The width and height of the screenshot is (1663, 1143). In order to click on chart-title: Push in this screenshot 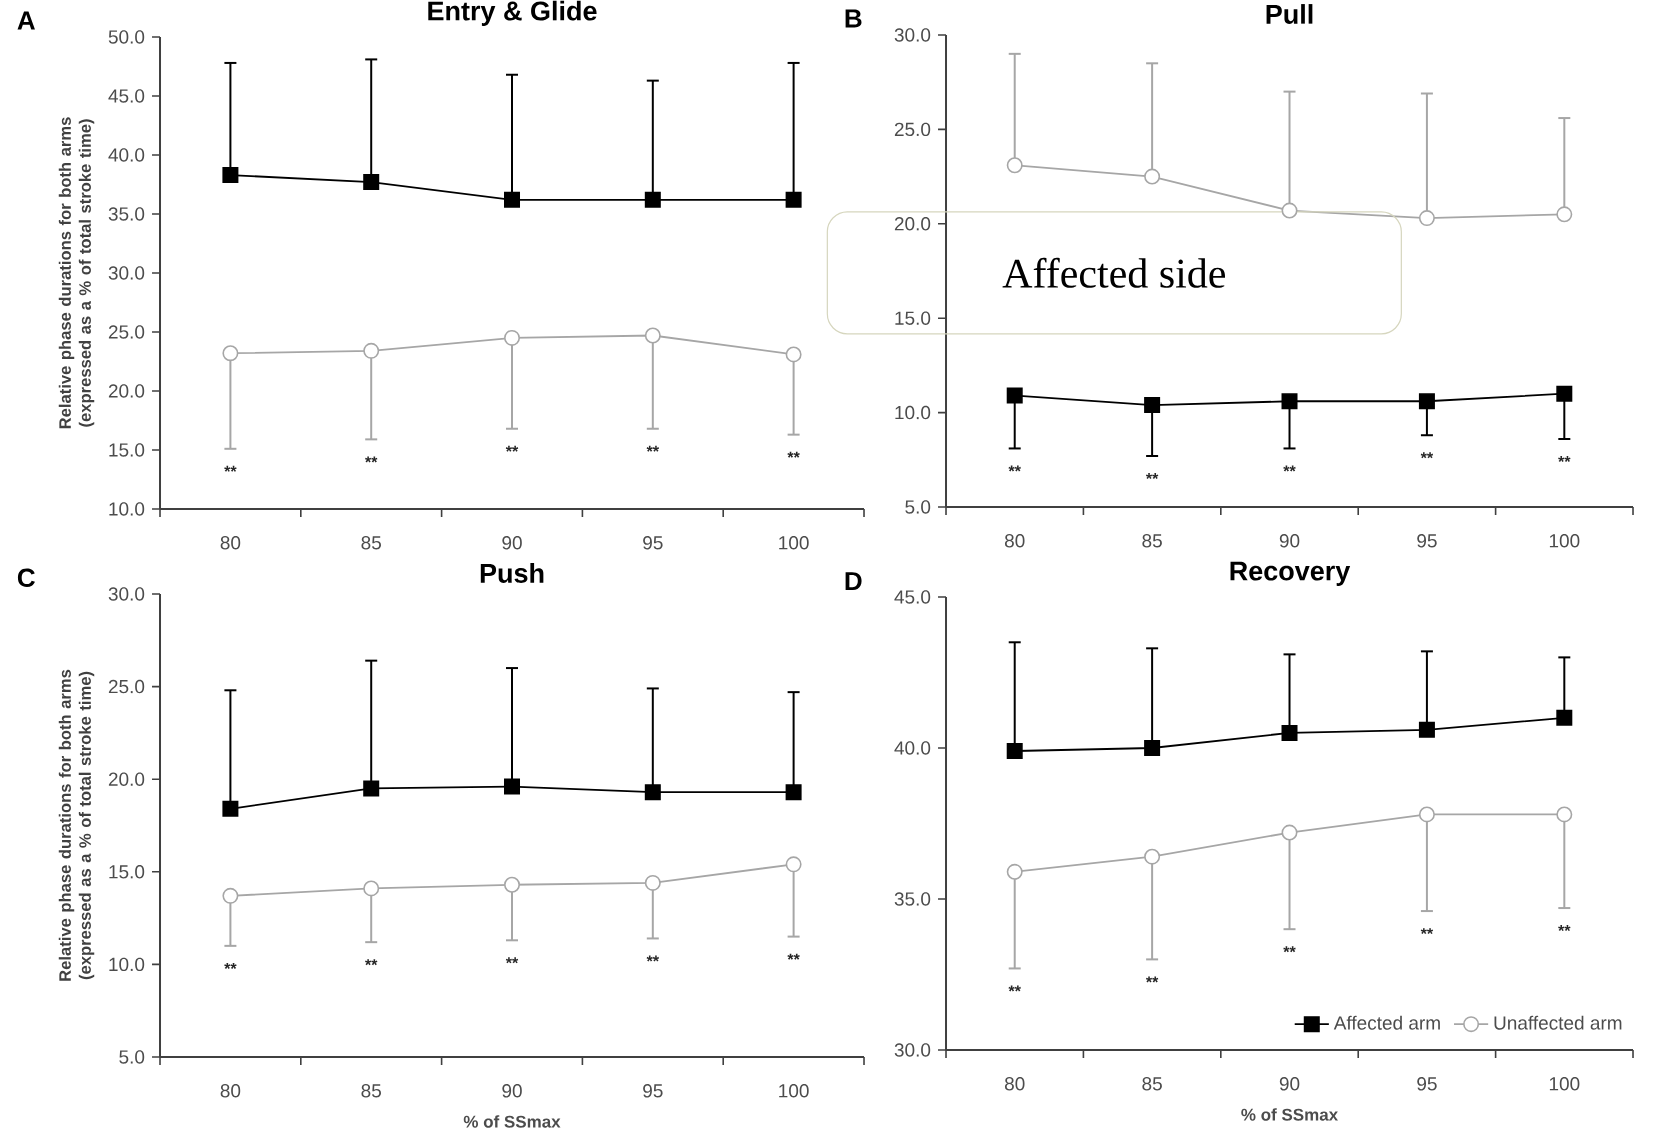, I will do `click(512, 573)`.